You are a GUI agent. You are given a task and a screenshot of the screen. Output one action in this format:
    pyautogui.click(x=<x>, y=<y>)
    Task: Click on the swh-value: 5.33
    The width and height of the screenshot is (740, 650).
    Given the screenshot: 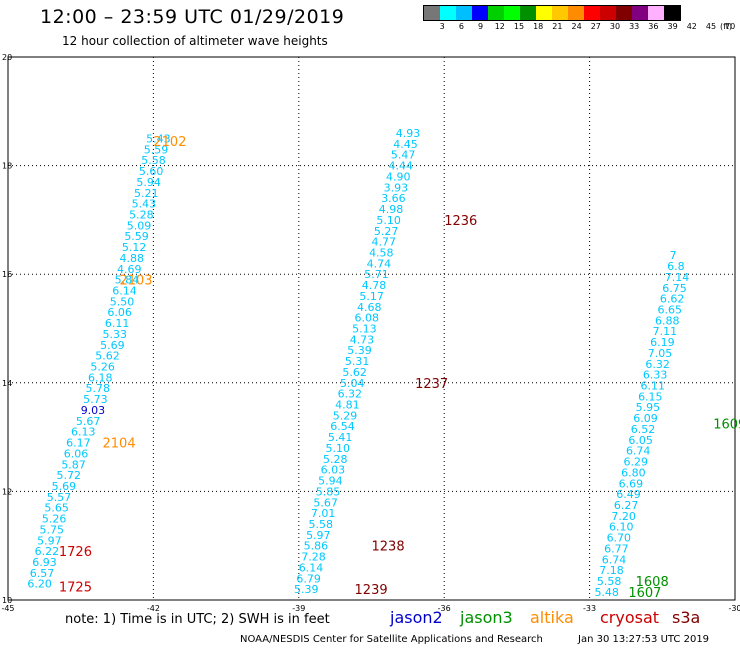 What is the action you would take?
    pyautogui.click(x=115, y=334)
    